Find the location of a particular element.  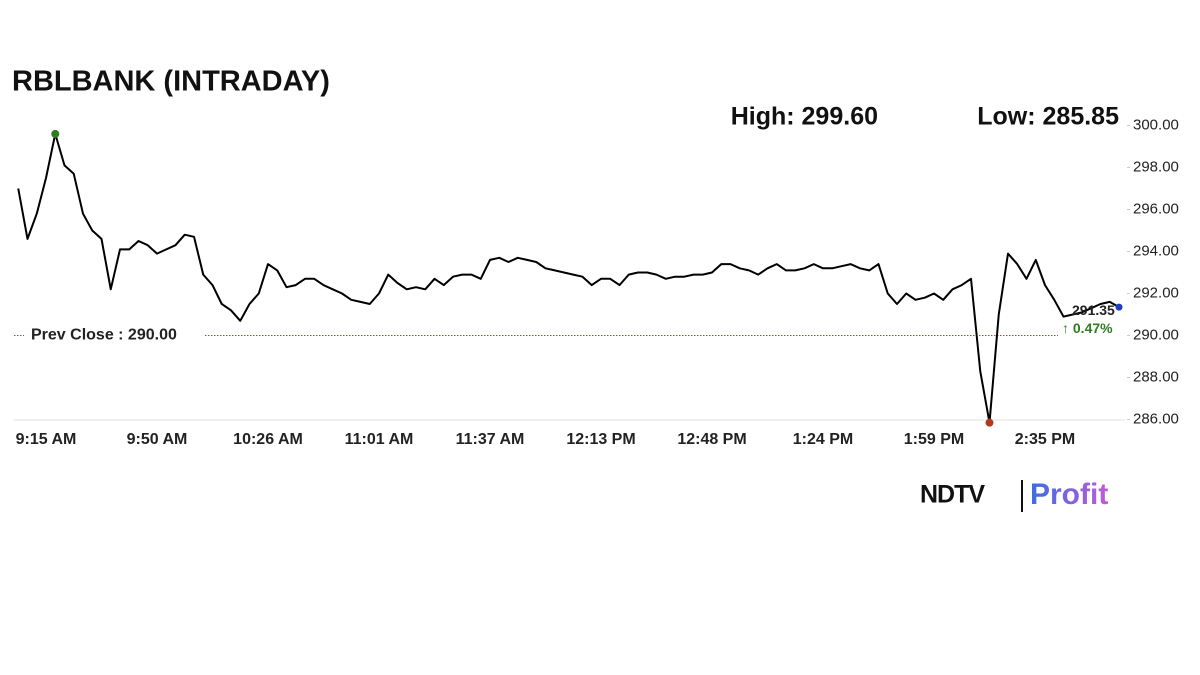

prev-close-label: Prev Close : 290.00 is located at coordinates (104, 335).